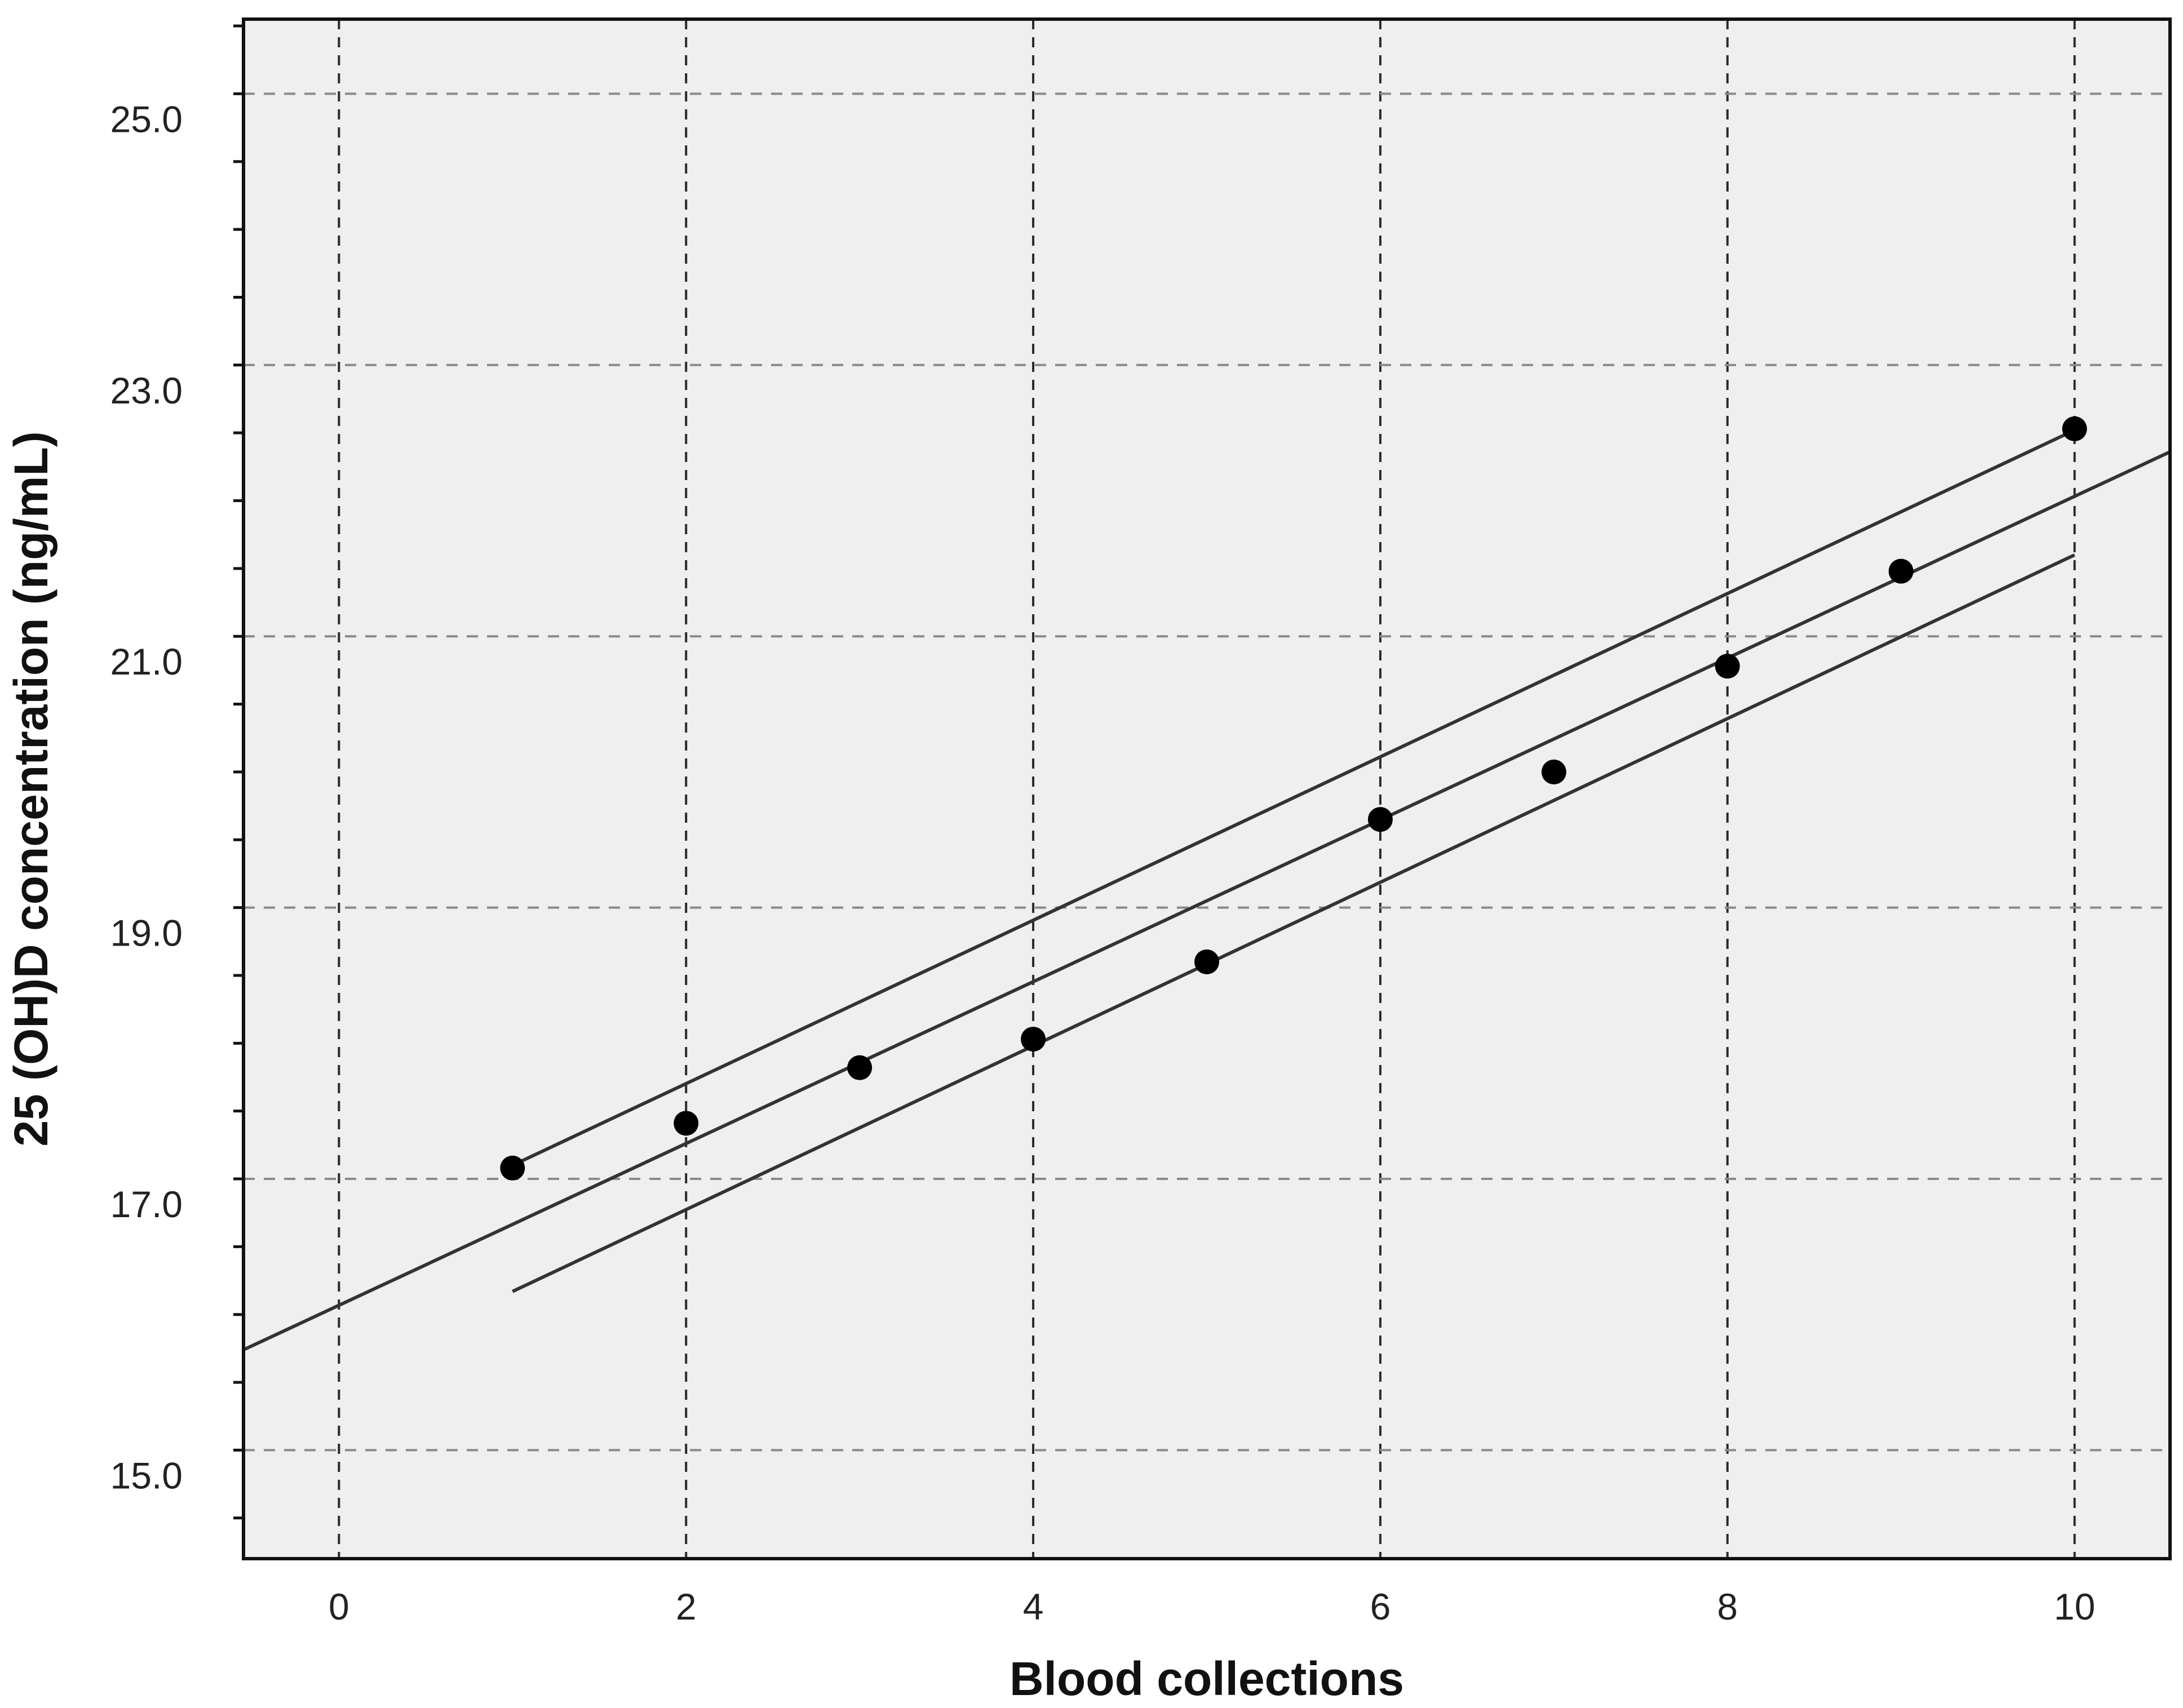 This screenshot has height=1708, width=2183. I want to click on x-tick-label: 10, so click(2074, 1606).